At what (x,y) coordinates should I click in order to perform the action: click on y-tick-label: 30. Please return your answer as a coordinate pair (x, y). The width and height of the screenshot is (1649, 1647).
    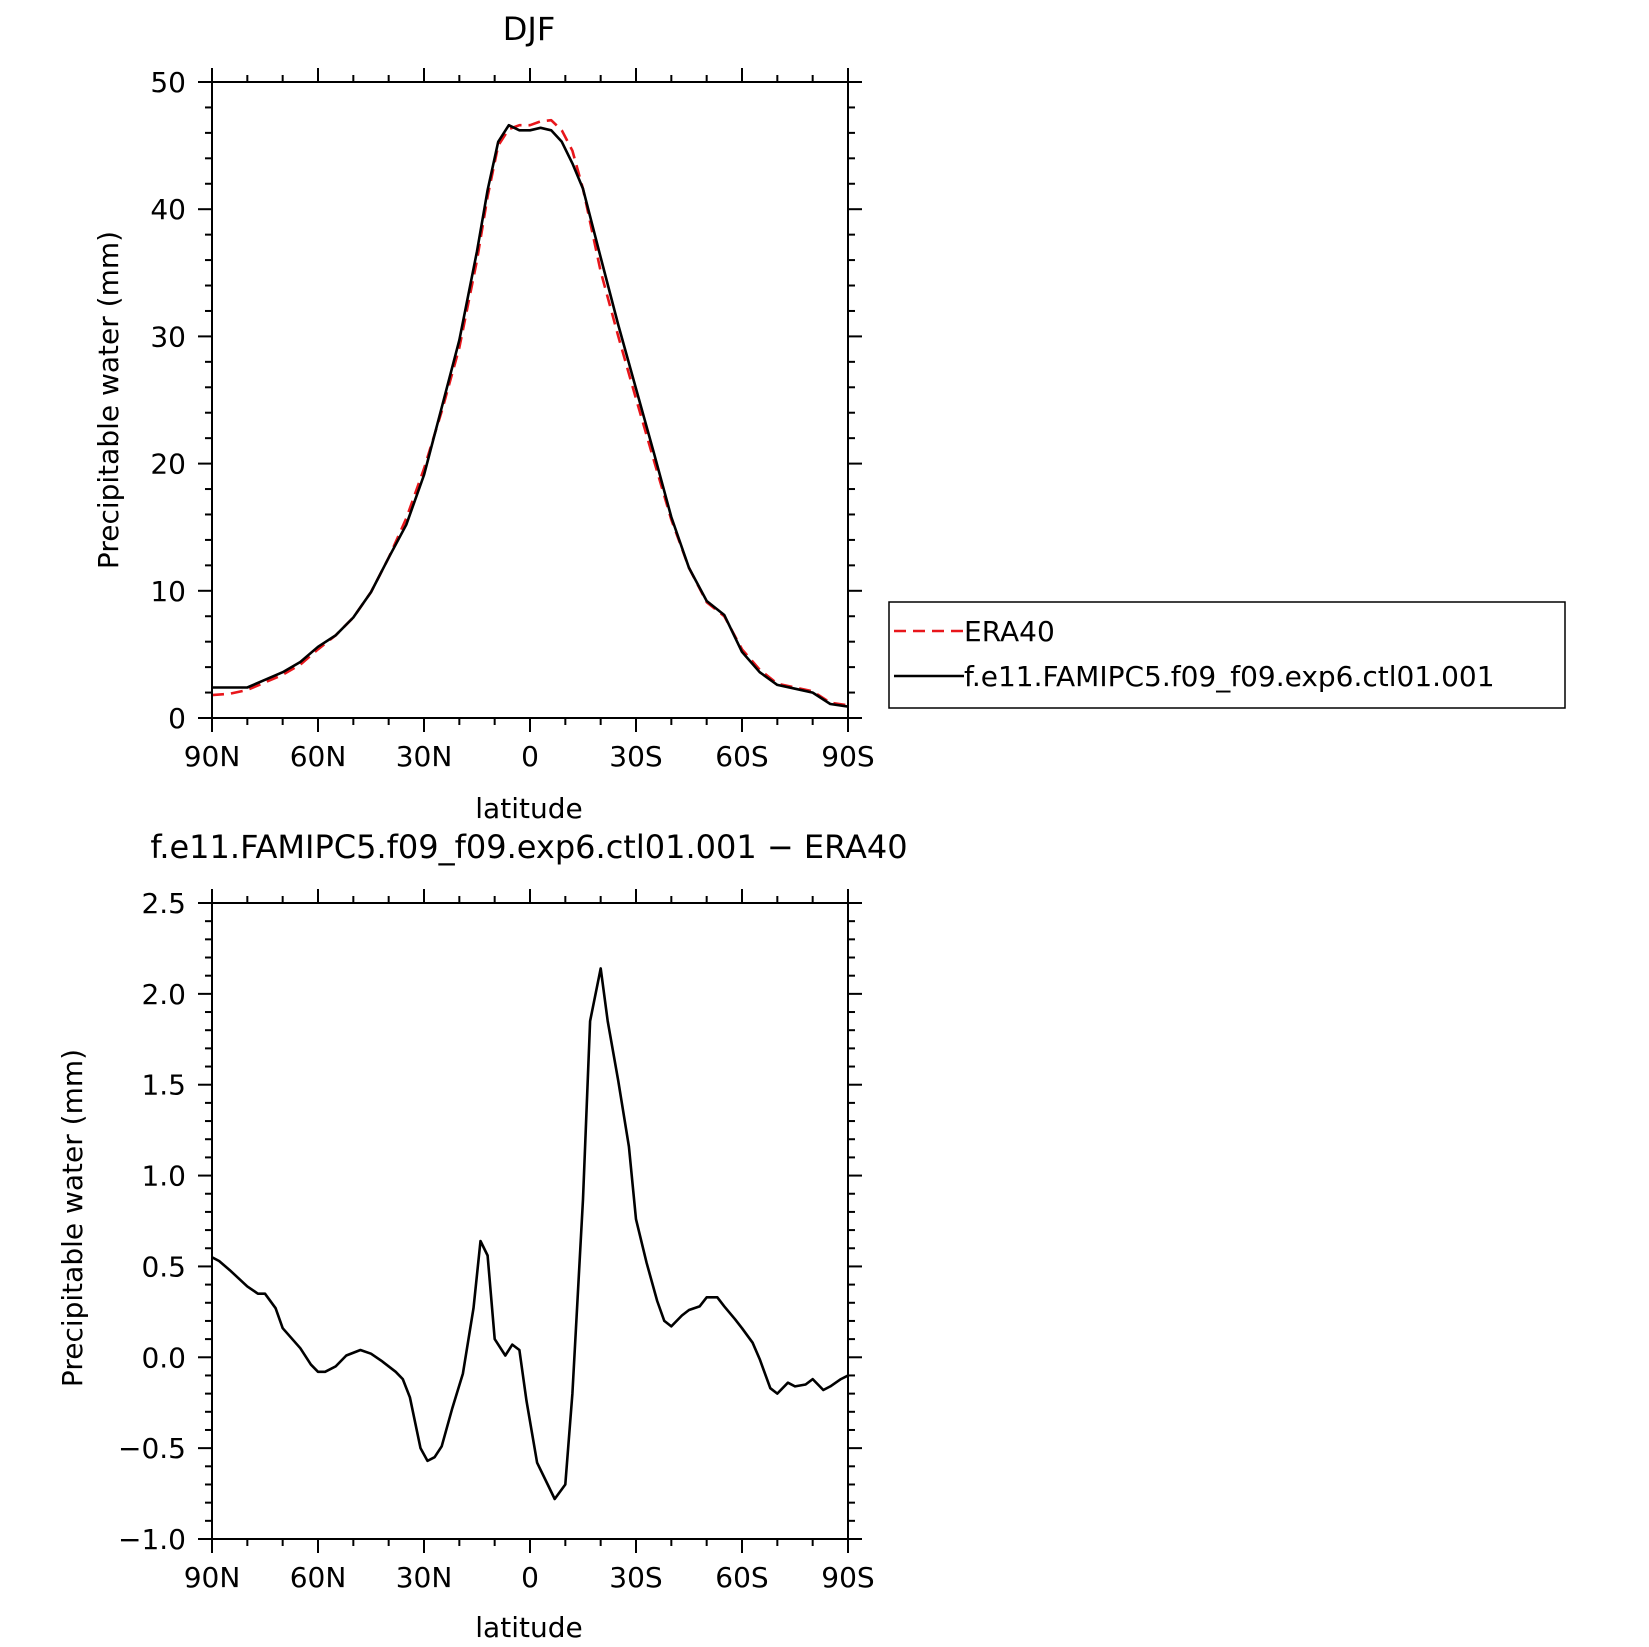
    Looking at the image, I should click on (168, 336).